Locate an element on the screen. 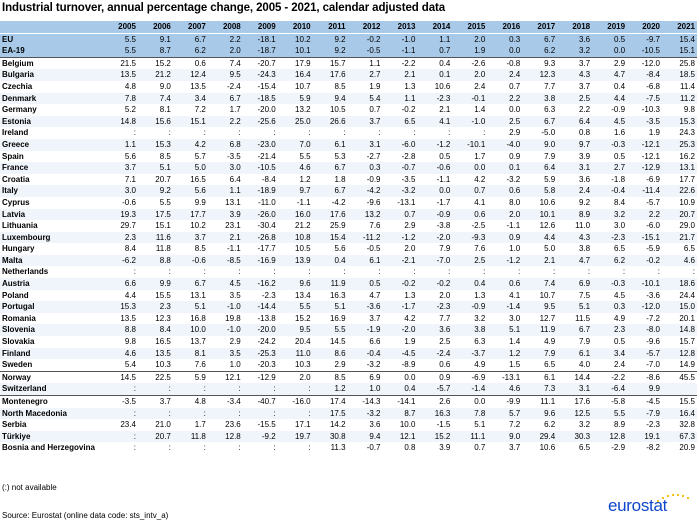 This screenshot has width=700, height=523. table-cell: -25.6 is located at coordinates (260, 121).